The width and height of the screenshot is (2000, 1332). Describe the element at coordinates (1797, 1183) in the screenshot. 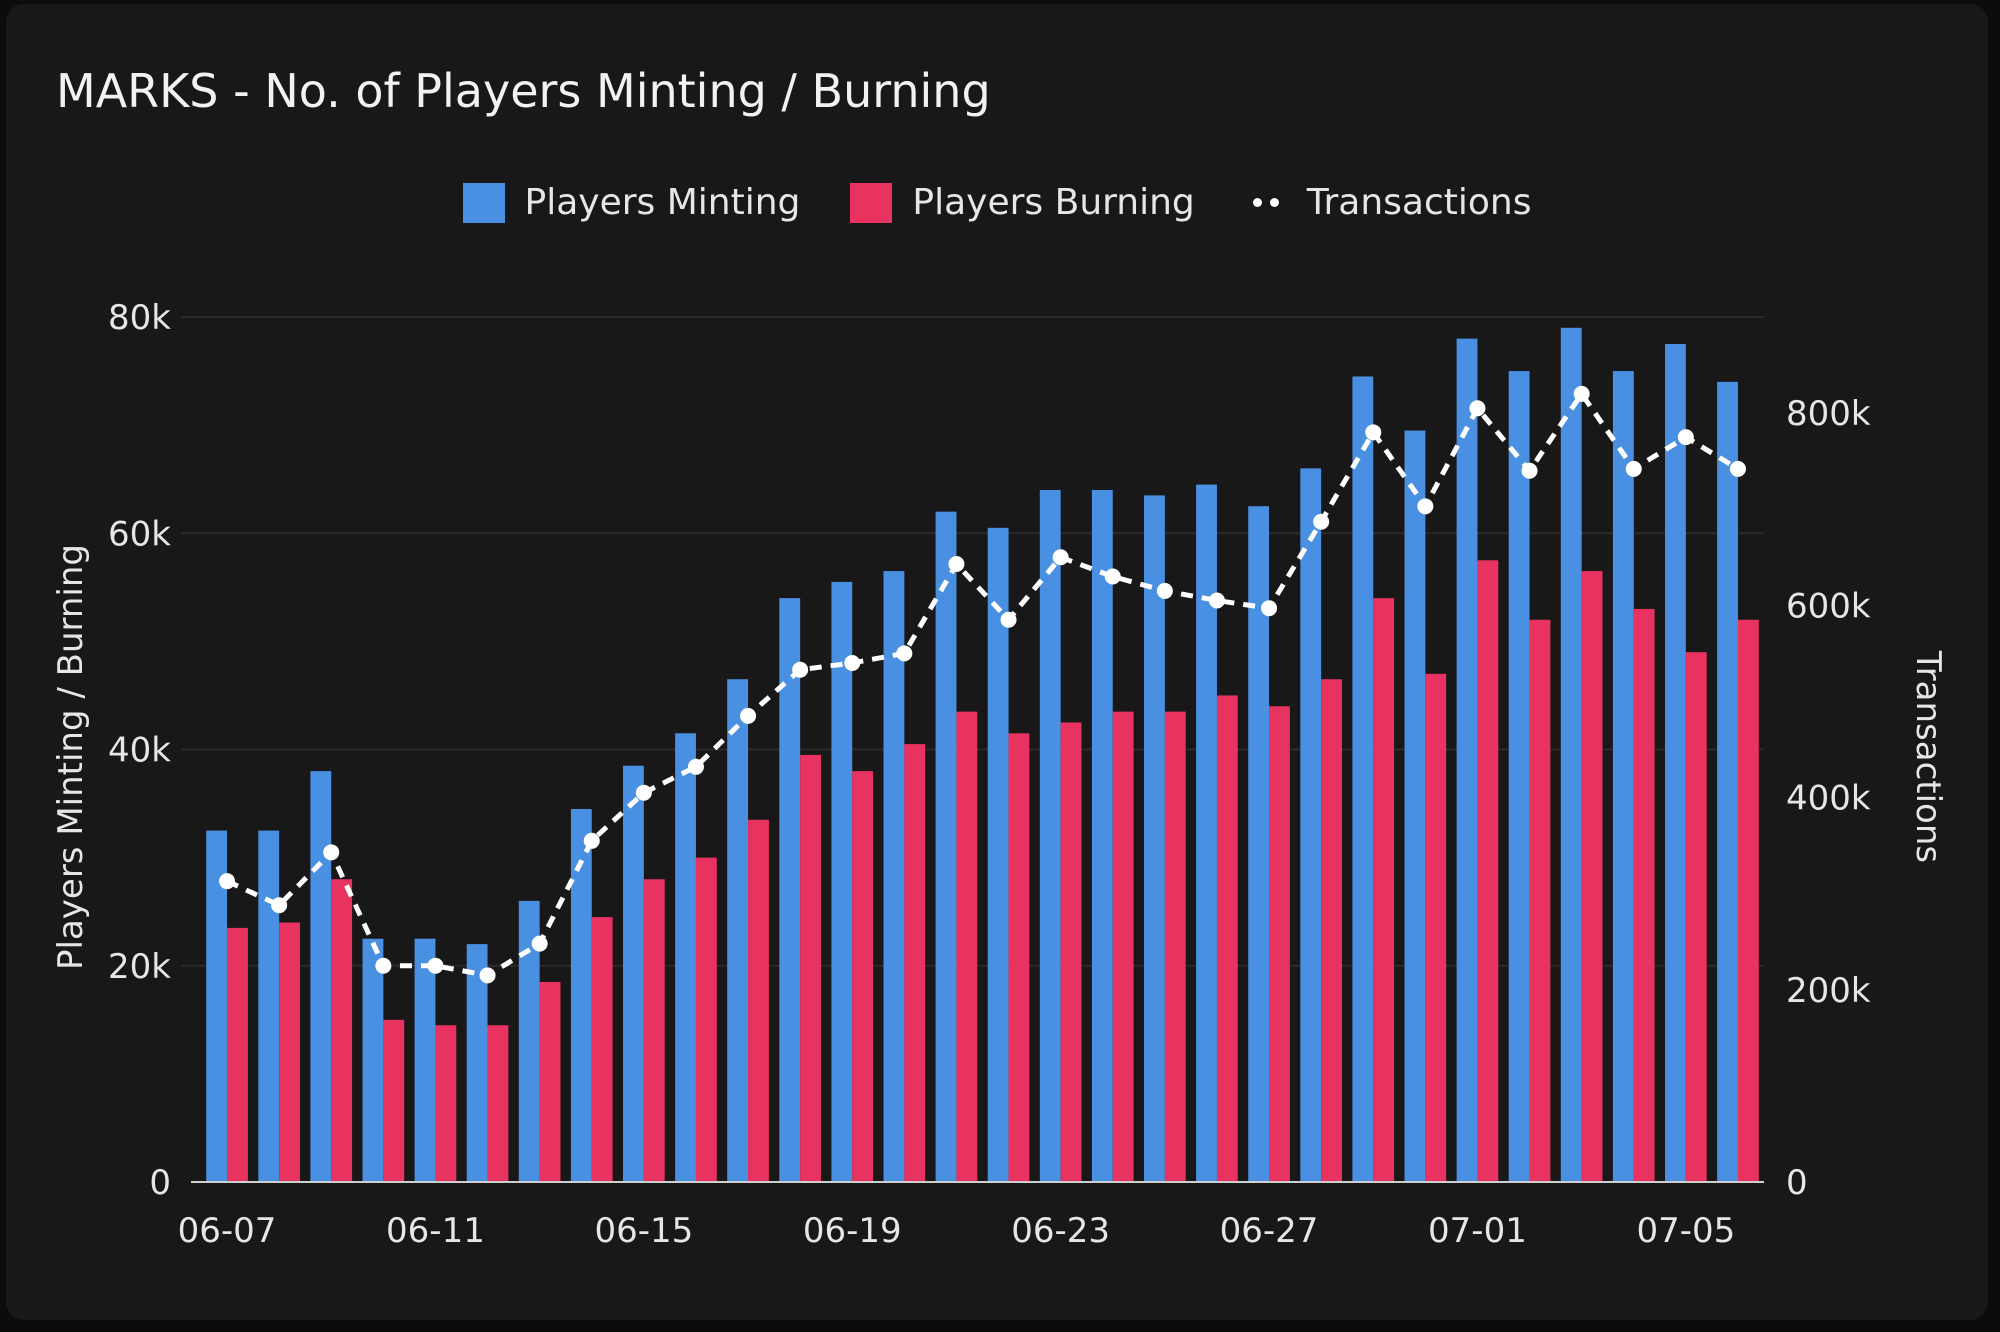

I see `y-tick-label-right: 0` at that location.